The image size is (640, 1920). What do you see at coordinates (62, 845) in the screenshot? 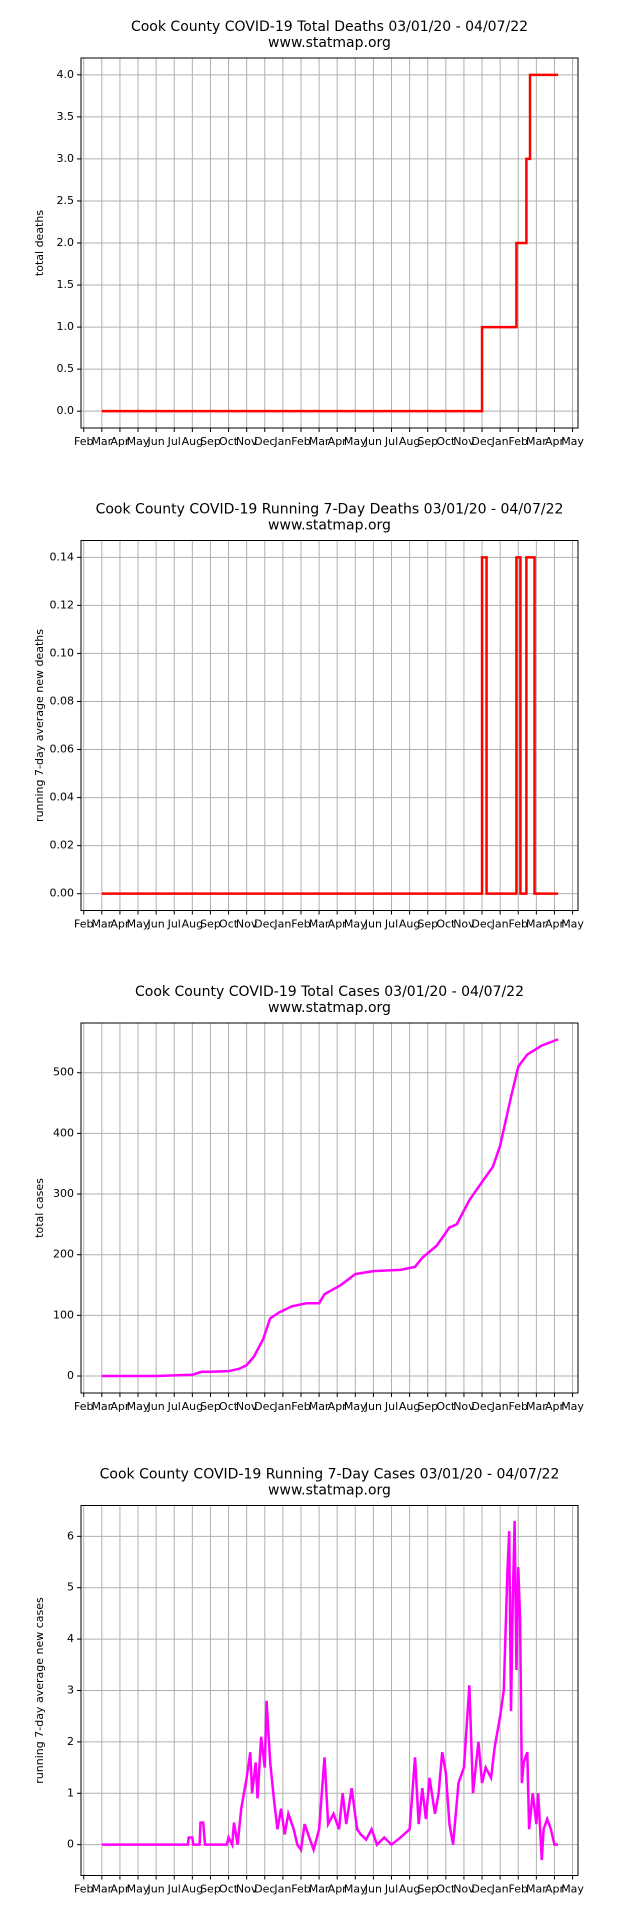
I see `y-tick-label: 0.02` at bounding box center [62, 845].